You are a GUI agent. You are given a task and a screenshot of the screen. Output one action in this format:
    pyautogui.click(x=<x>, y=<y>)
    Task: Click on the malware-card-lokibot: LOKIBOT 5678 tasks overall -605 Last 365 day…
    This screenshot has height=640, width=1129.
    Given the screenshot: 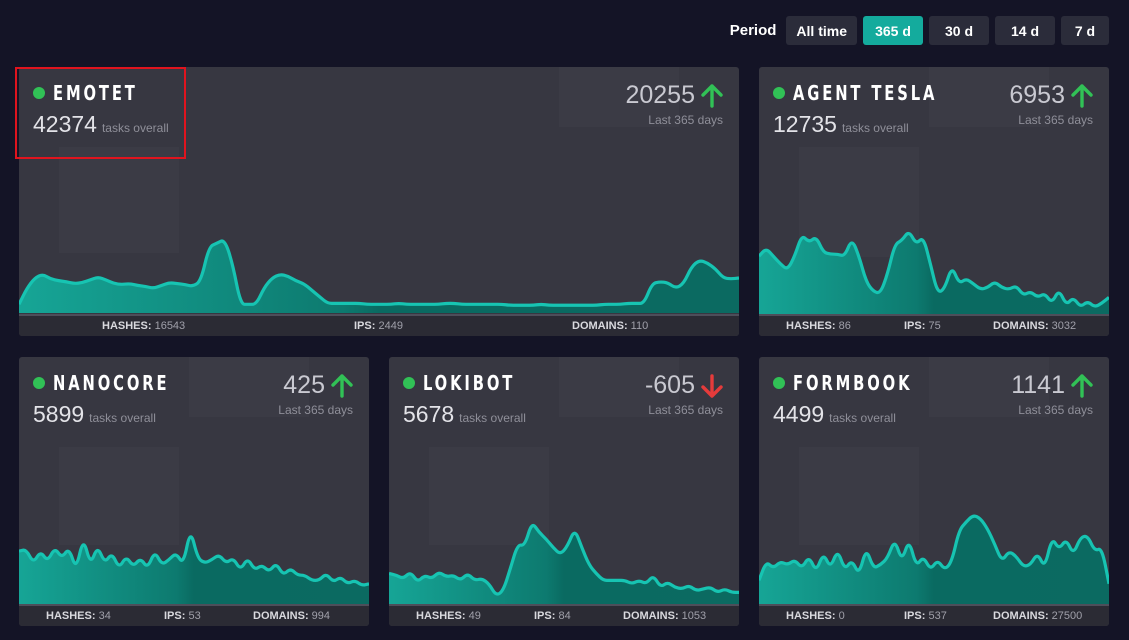 What is the action you would take?
    pyautogui.click(x=564, y=491)
    